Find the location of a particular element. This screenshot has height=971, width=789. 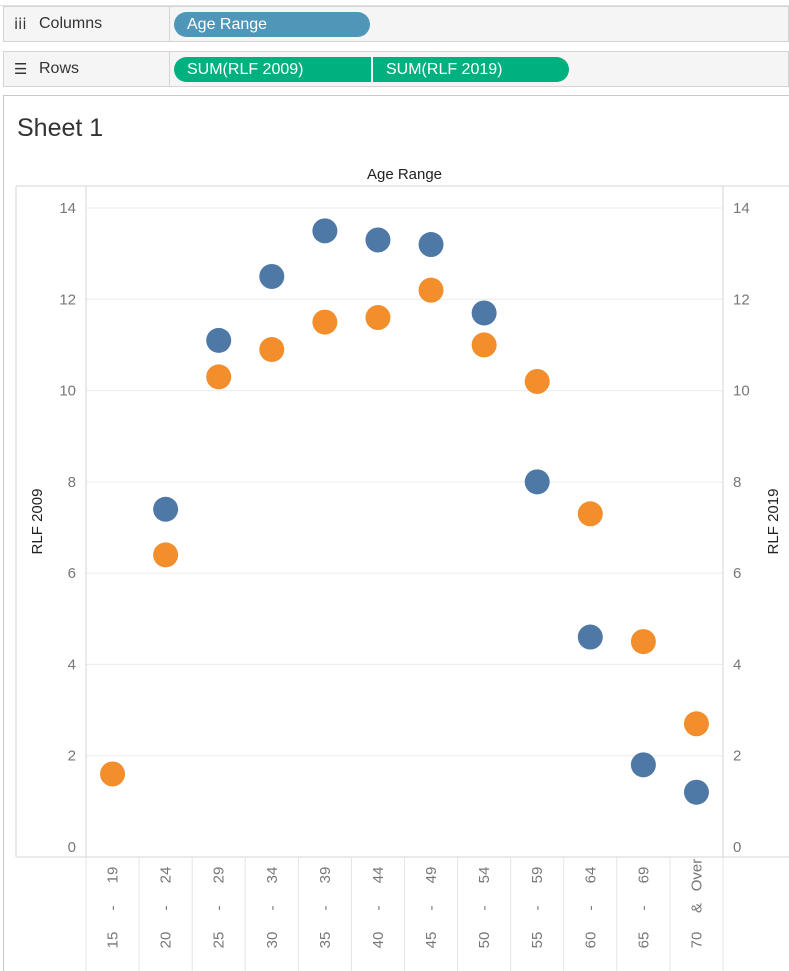

columns-label: Columns is located at coordinates (71, 23).